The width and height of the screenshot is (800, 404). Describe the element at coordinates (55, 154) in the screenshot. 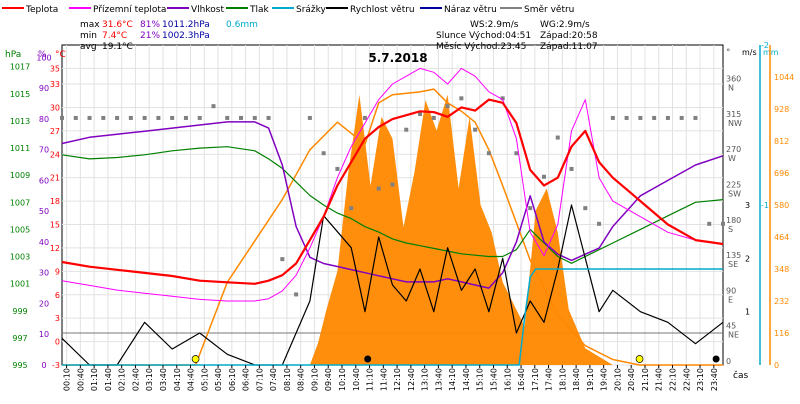

I see `temp-tick-label: 24` at that location.